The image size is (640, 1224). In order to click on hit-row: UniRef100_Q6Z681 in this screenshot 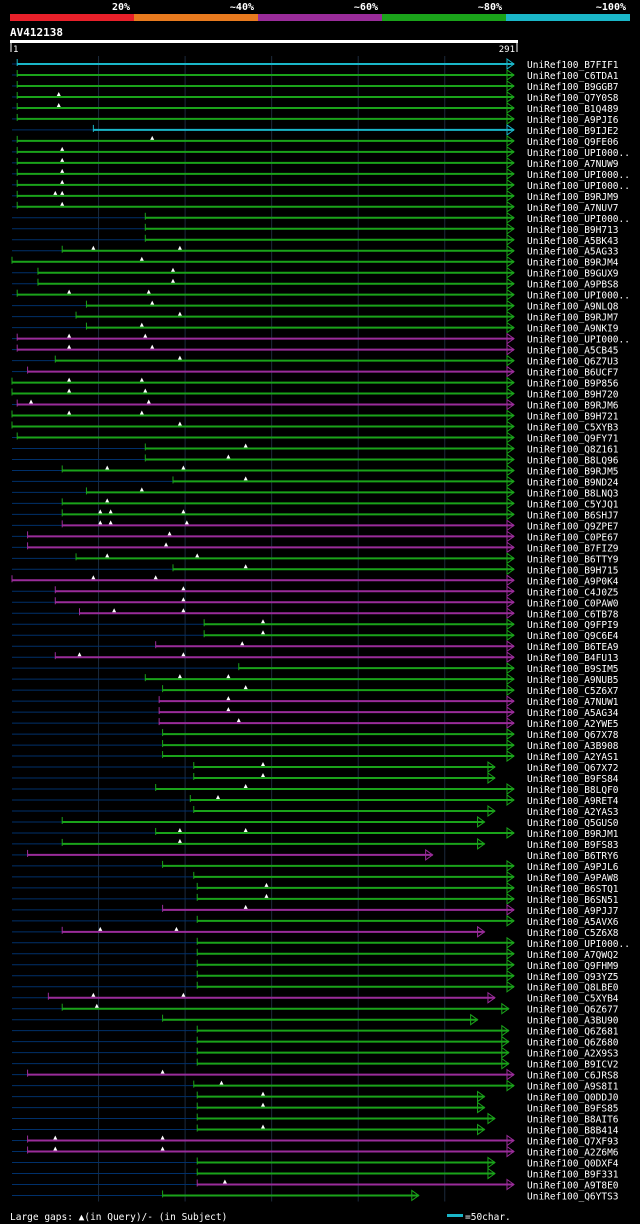, I will do `click(315, 1031)`.